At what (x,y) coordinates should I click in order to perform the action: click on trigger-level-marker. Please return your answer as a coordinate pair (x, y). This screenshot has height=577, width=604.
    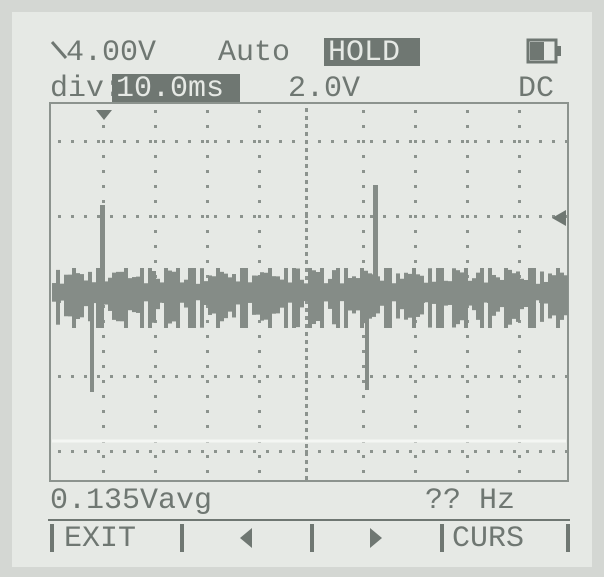
    Looking at the image, I should click on (559, 218).